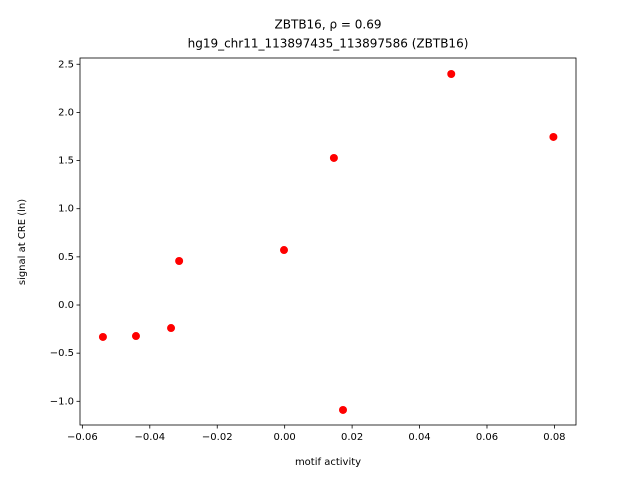 The image size is (640, 480). What do you see at coordinates (328, 25) in the screenshot?
I see `chart-title: ZBTB16, ρ = 0.69` at bounding box center [328, 25].